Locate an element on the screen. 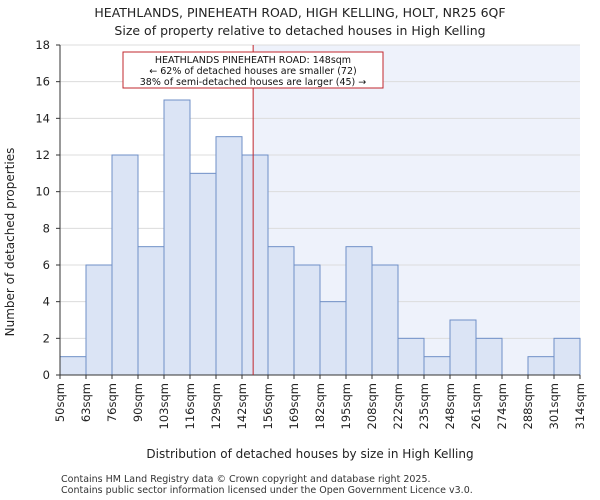 The height and width of the screenshot is (500, 600). y-tick-label: 4 is located at coordinates (46, 302).